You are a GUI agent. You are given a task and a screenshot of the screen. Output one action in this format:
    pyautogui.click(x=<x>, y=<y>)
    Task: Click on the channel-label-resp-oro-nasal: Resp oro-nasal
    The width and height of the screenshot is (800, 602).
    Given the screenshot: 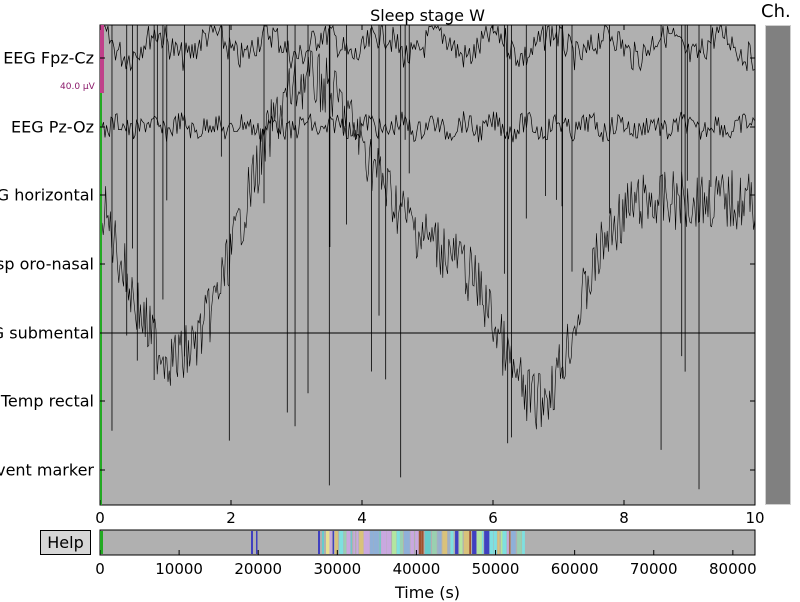 What is the action you would take?
    pyautogui.click(x=47, y=264)
    